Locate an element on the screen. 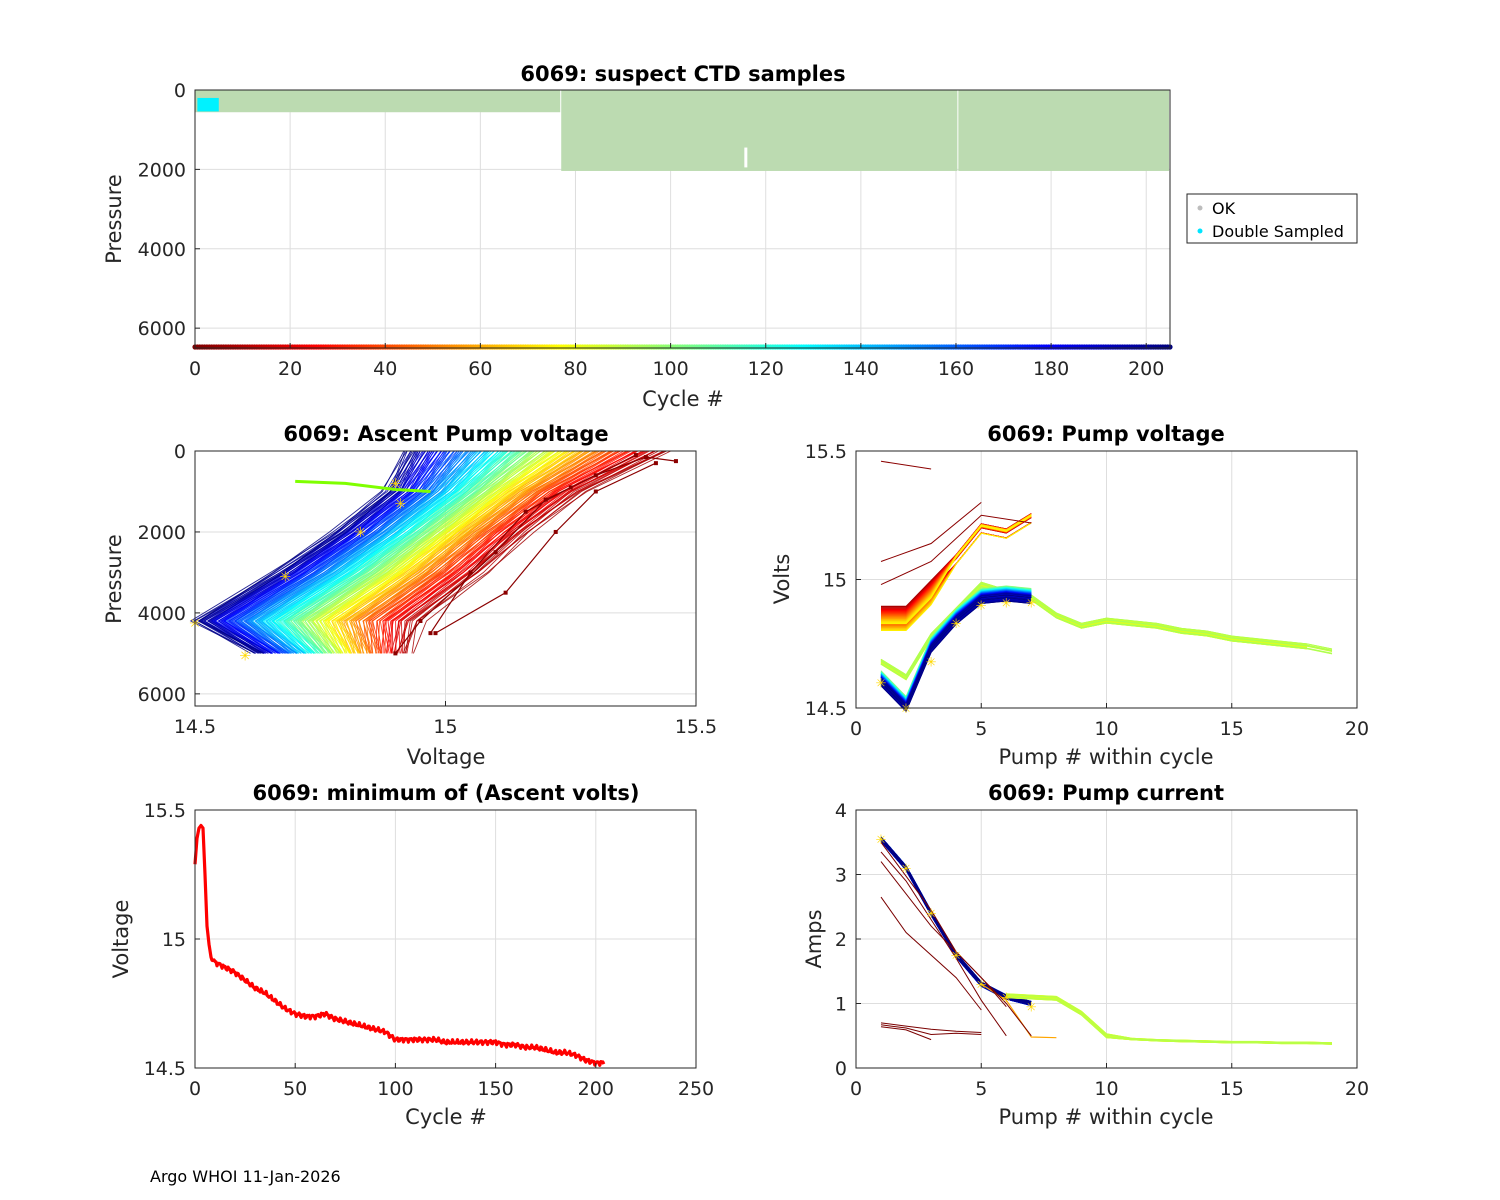 The image size is (1500, 1200). ctd-xtick-label: 140 is located at coordinates (861, 369).